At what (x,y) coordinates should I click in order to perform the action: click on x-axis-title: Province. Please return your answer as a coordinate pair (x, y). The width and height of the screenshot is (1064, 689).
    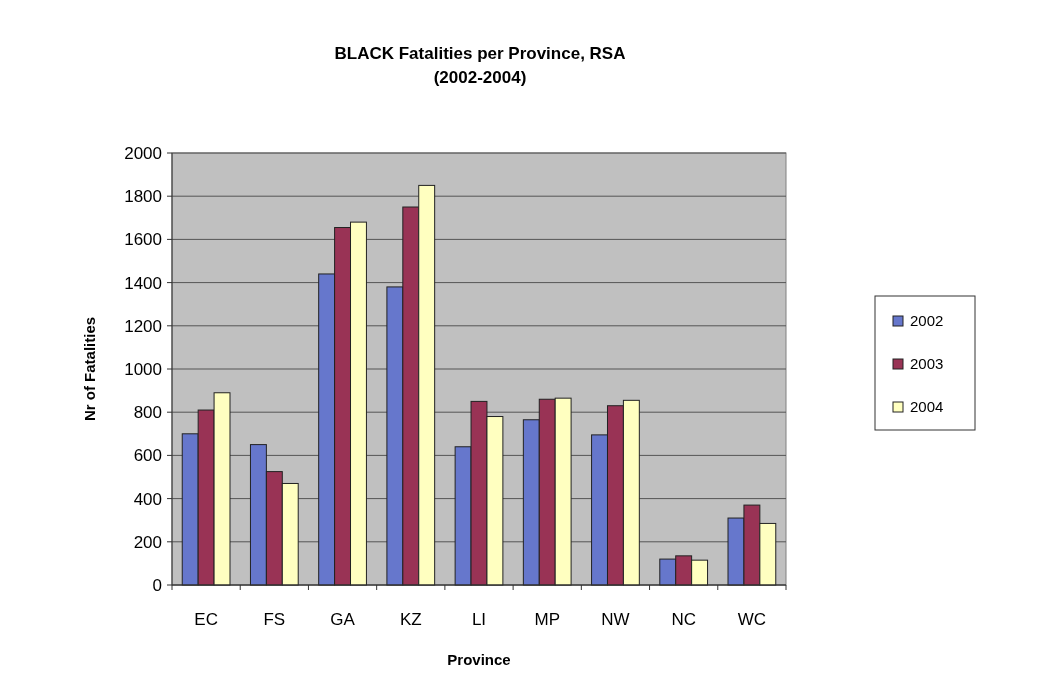
    Looking at the image, I should click on (479, 659).